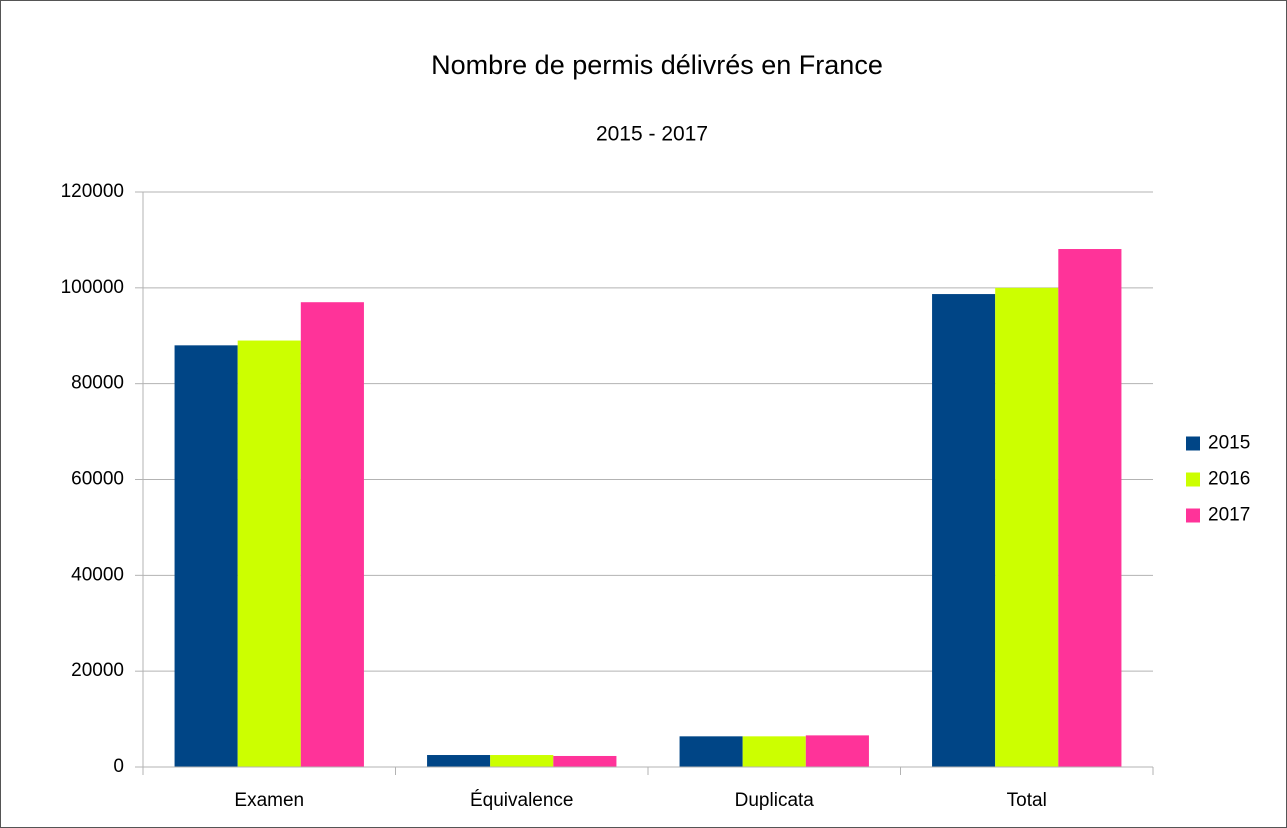 This screenshot has width=1287, height=828. Describe the element at coordinates (92, 191) in the screenshot. I see `y-tick-label: 120000` at that location.